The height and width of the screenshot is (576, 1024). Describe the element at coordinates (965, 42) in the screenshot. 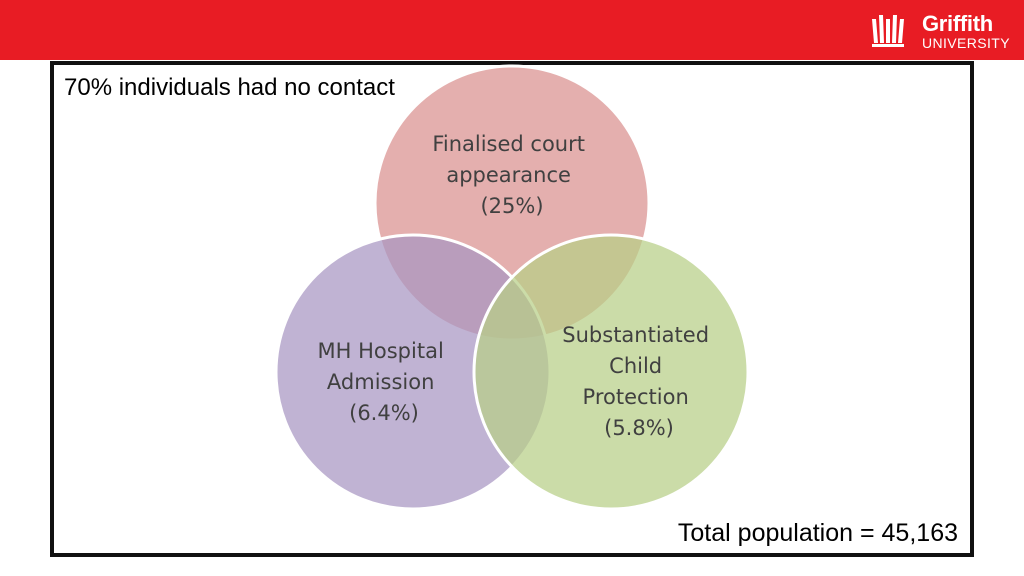

I see `logo-subtitle: UNIVERSITY` at that location.